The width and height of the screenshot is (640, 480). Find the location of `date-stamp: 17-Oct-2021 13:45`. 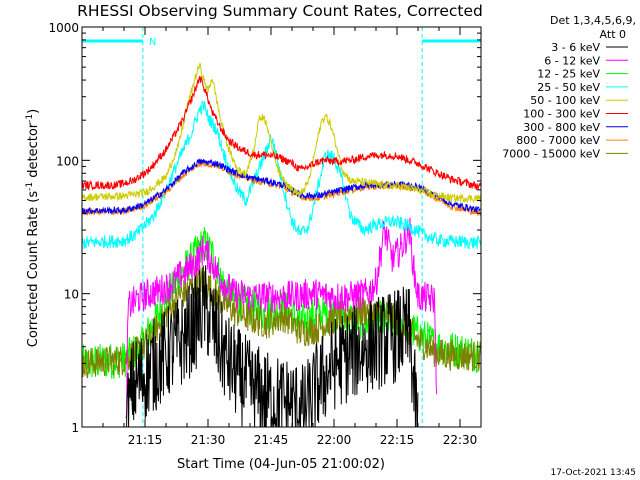

date-stamp: 17-Oct-2021 13:45 is located at coordinates (593, 473).